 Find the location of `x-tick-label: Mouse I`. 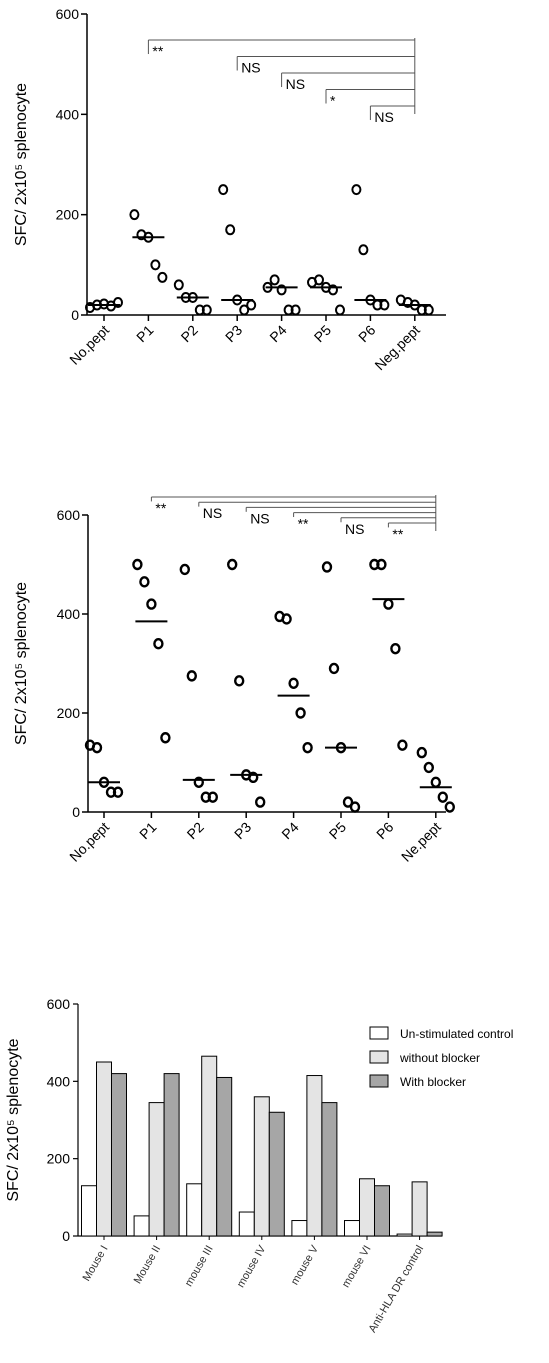

x-tick-label: Mouse I is located at coordinates (96, 1264).